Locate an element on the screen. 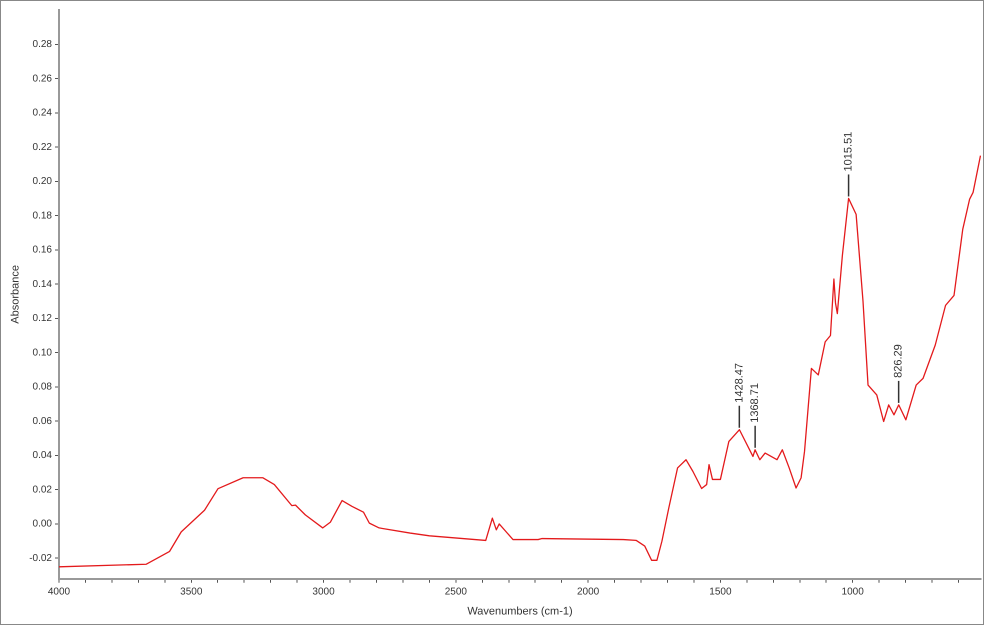  annotation: 1015.51 is located at coordinates (848, 152).